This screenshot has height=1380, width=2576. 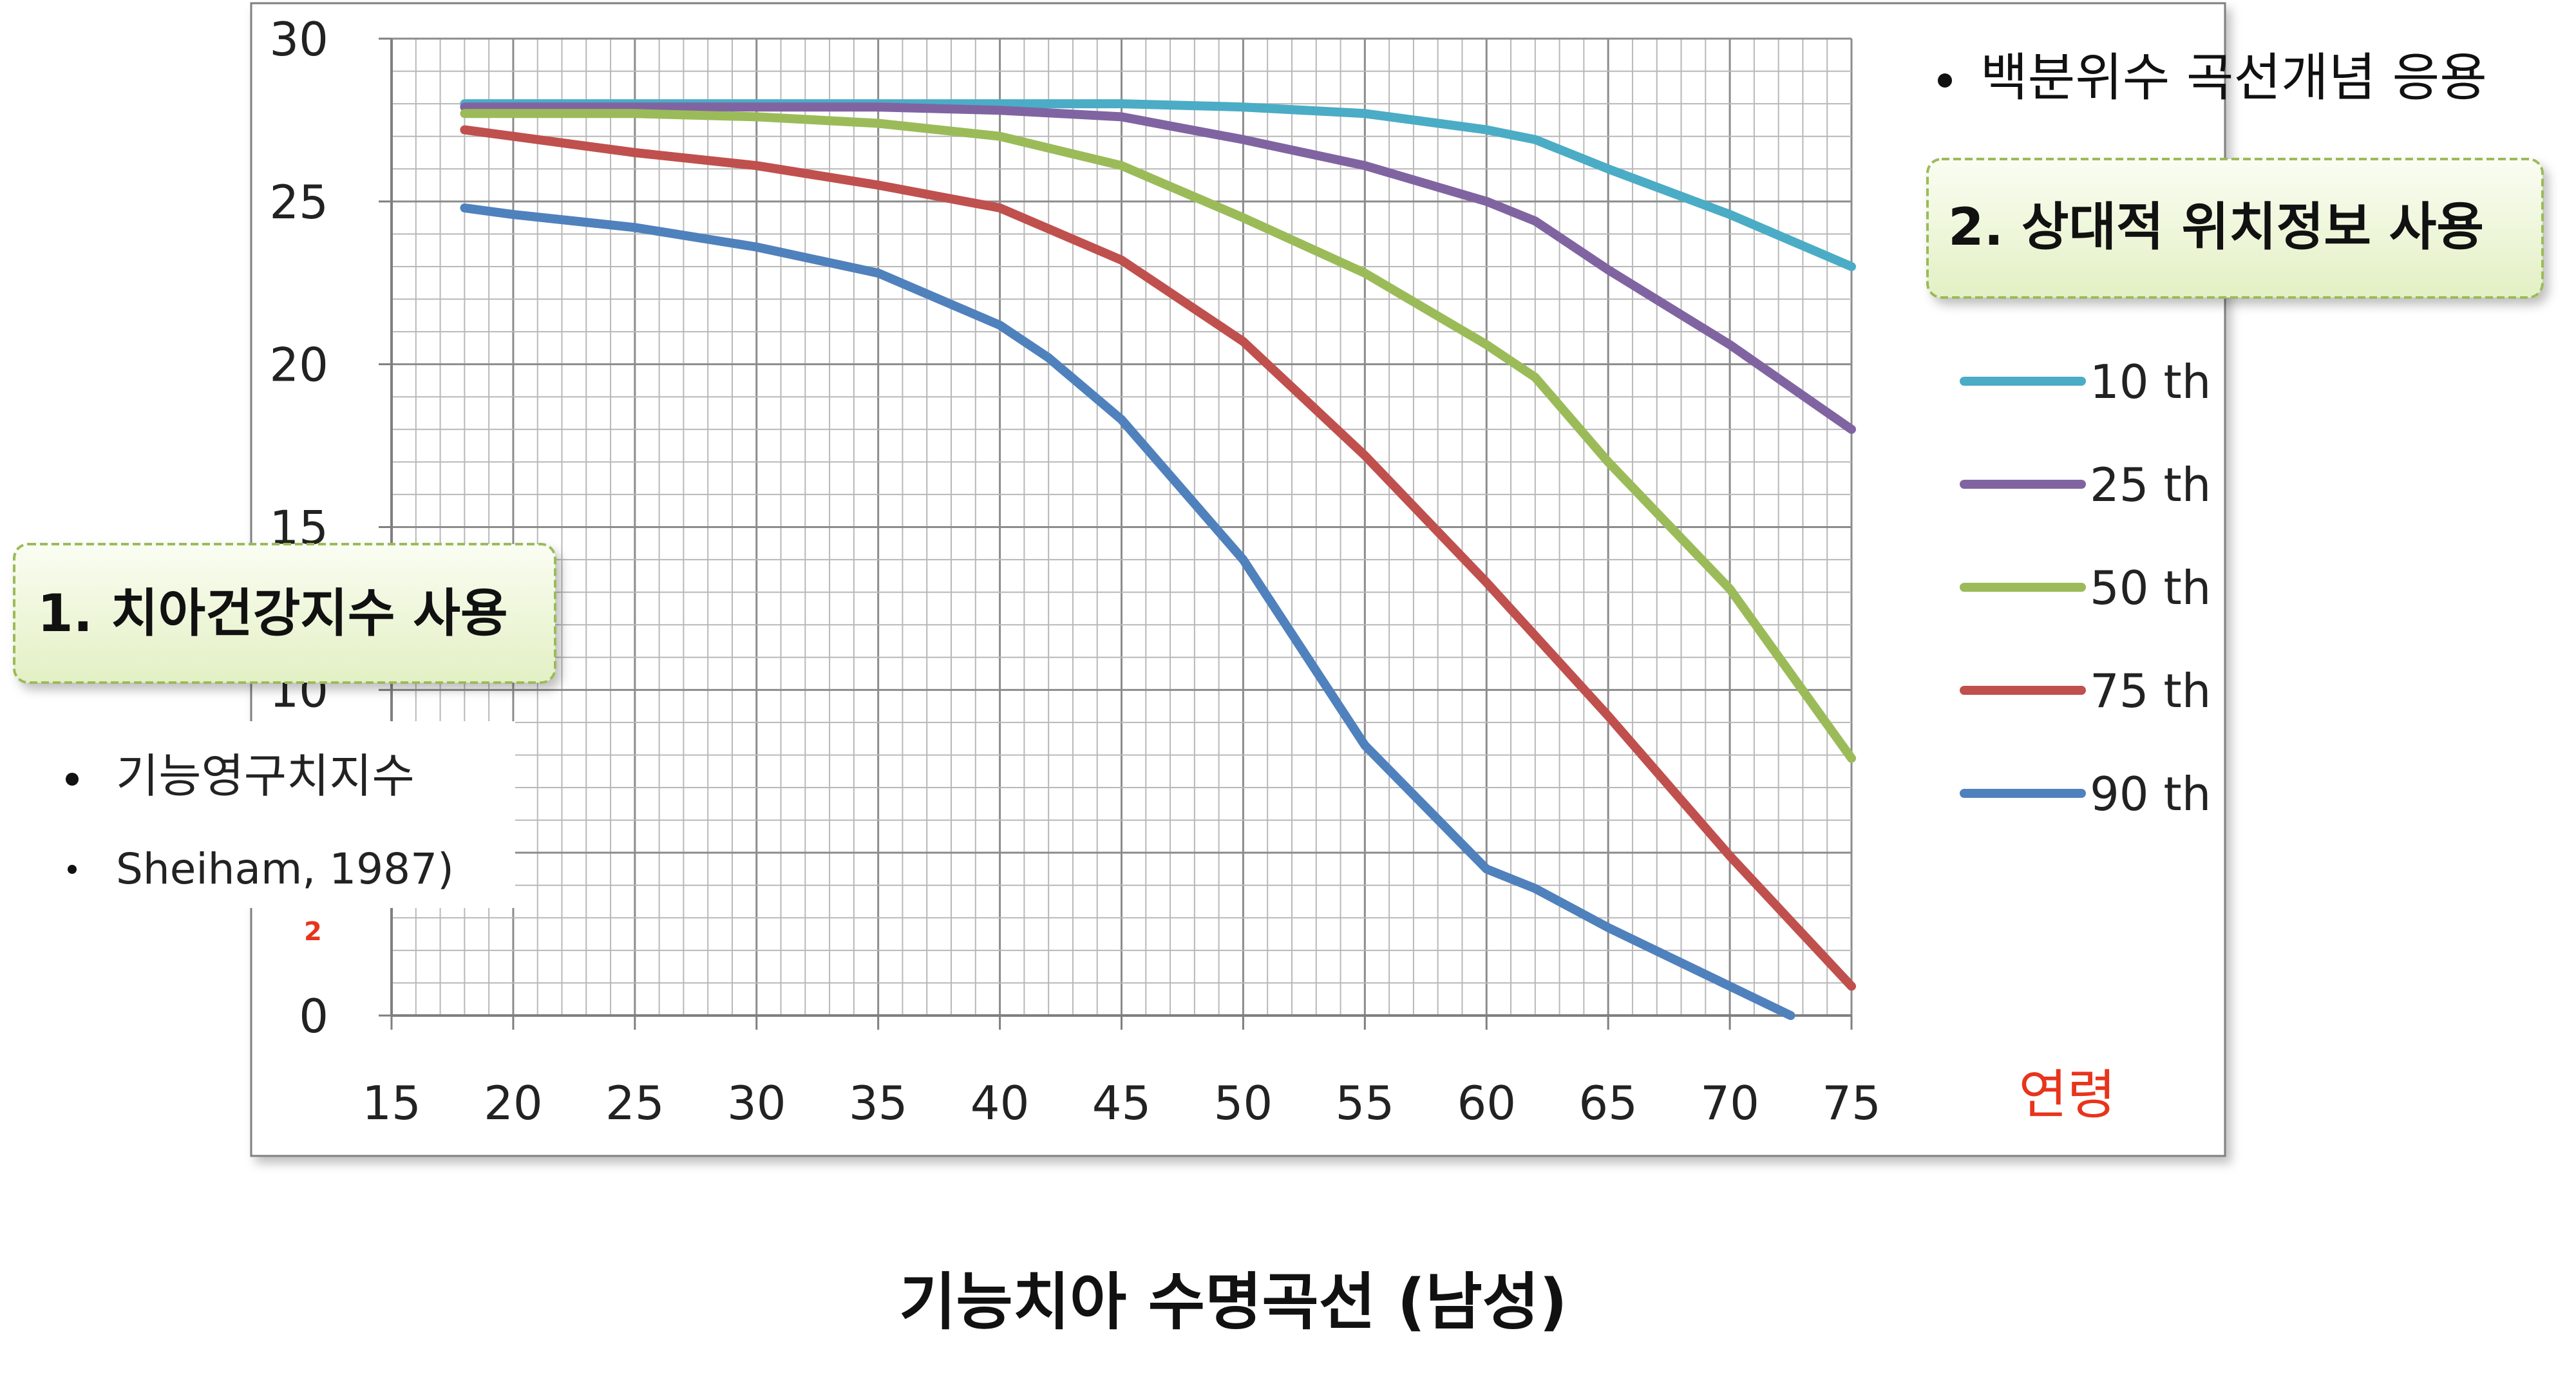 I want to click on stray-mark: 2, so click(x=313, y=932).